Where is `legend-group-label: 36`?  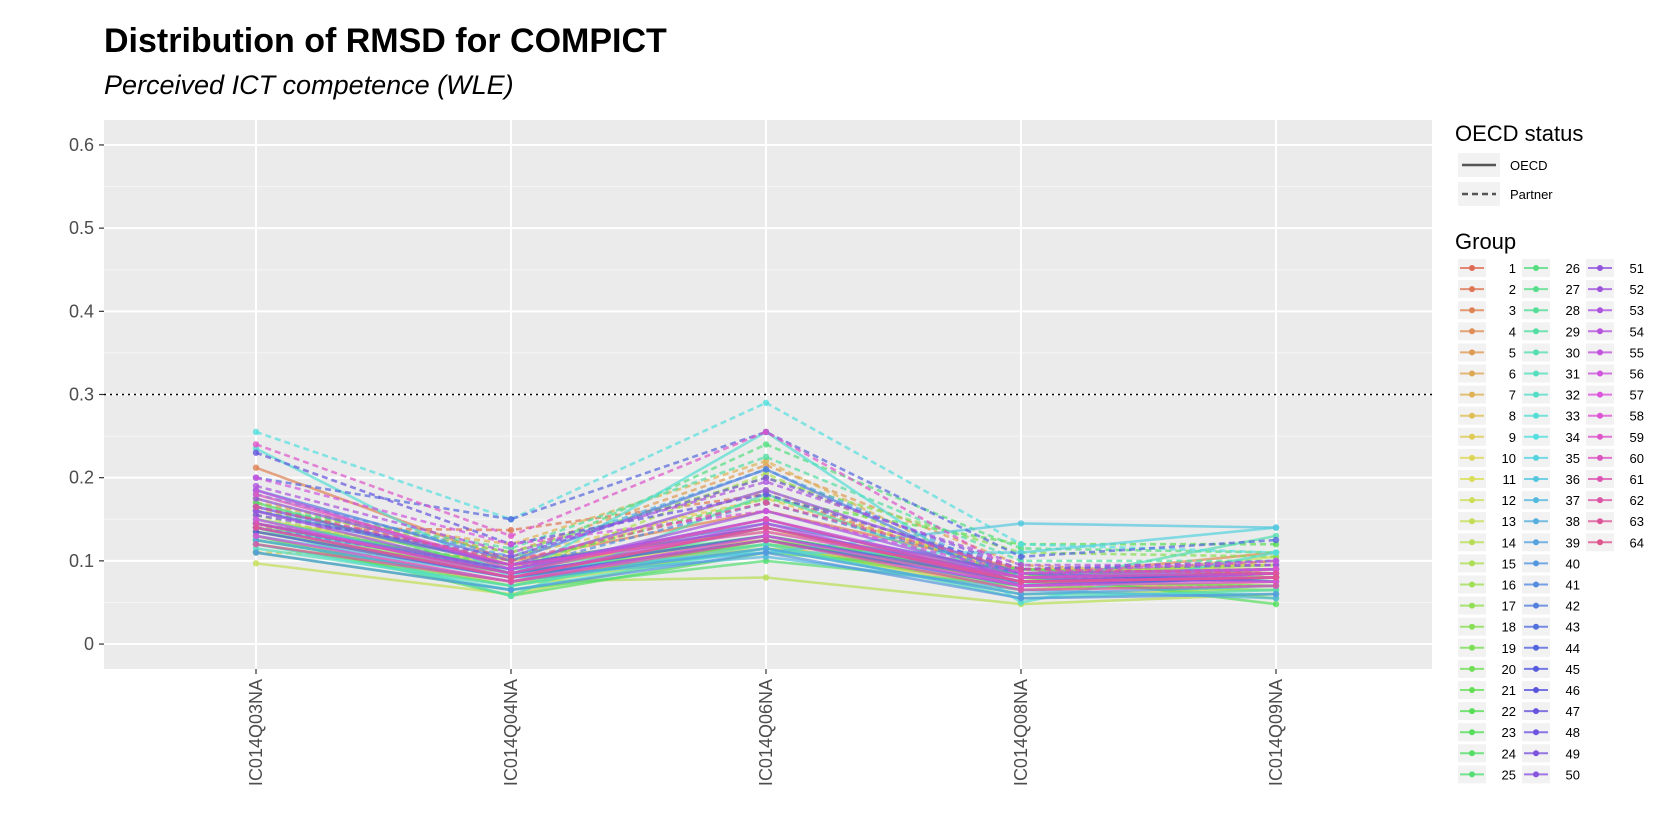 legend-group-label: 36 is located at coordinates (1573, 479).